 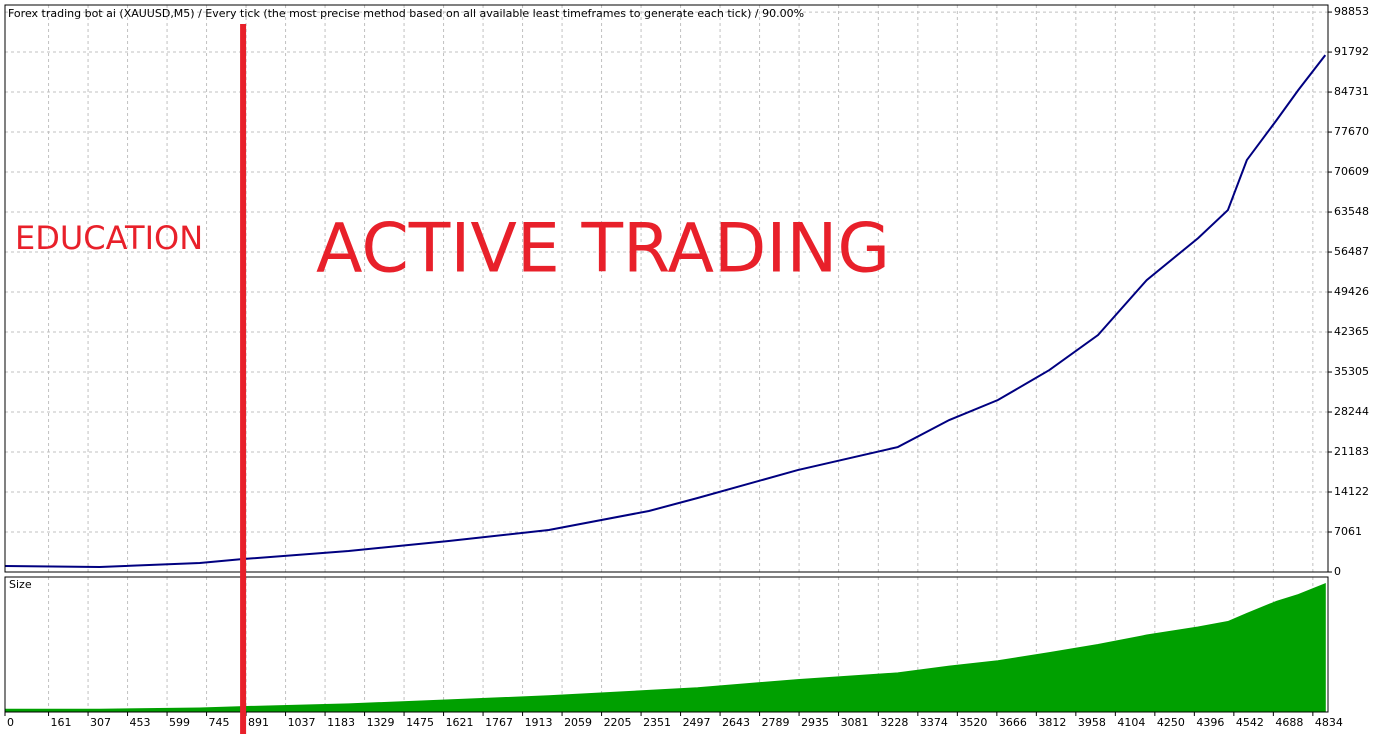 I want to click on x-tick-label: 453, so click(x=140, y=722).